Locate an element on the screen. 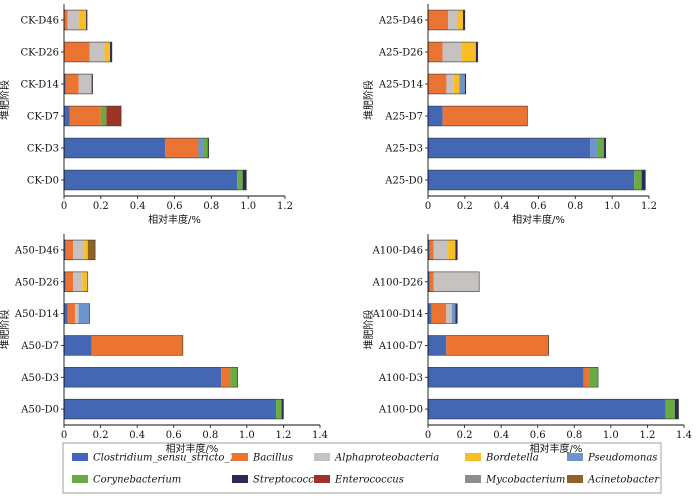  legend-frame is located at coordinates (362, 468).